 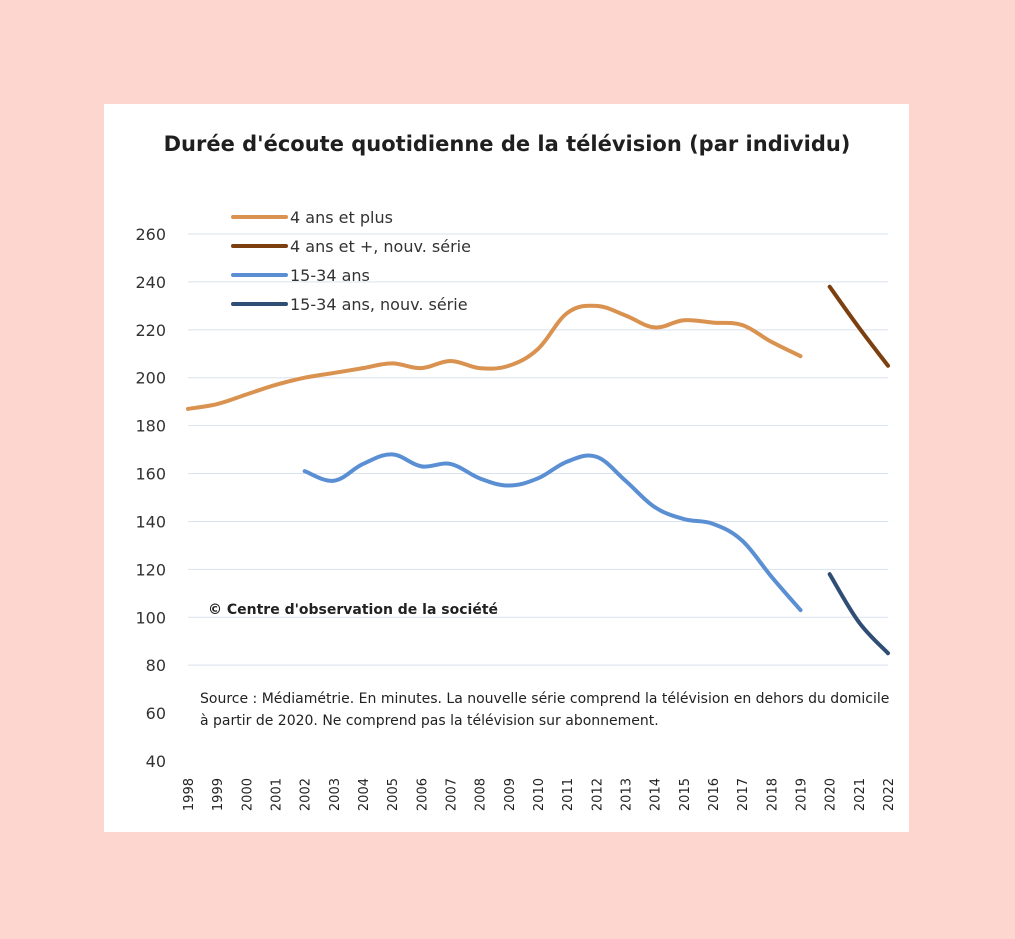 What do you see at coordinates (150, 426) in the screenshot?
I see `y-tick-label: 180` at bounding box center [150, 426].